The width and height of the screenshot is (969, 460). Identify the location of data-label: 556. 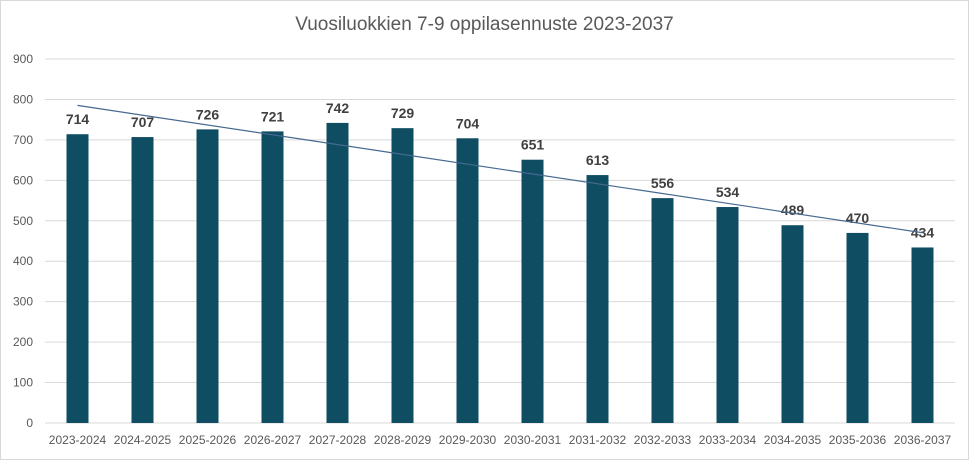
(663, 183).